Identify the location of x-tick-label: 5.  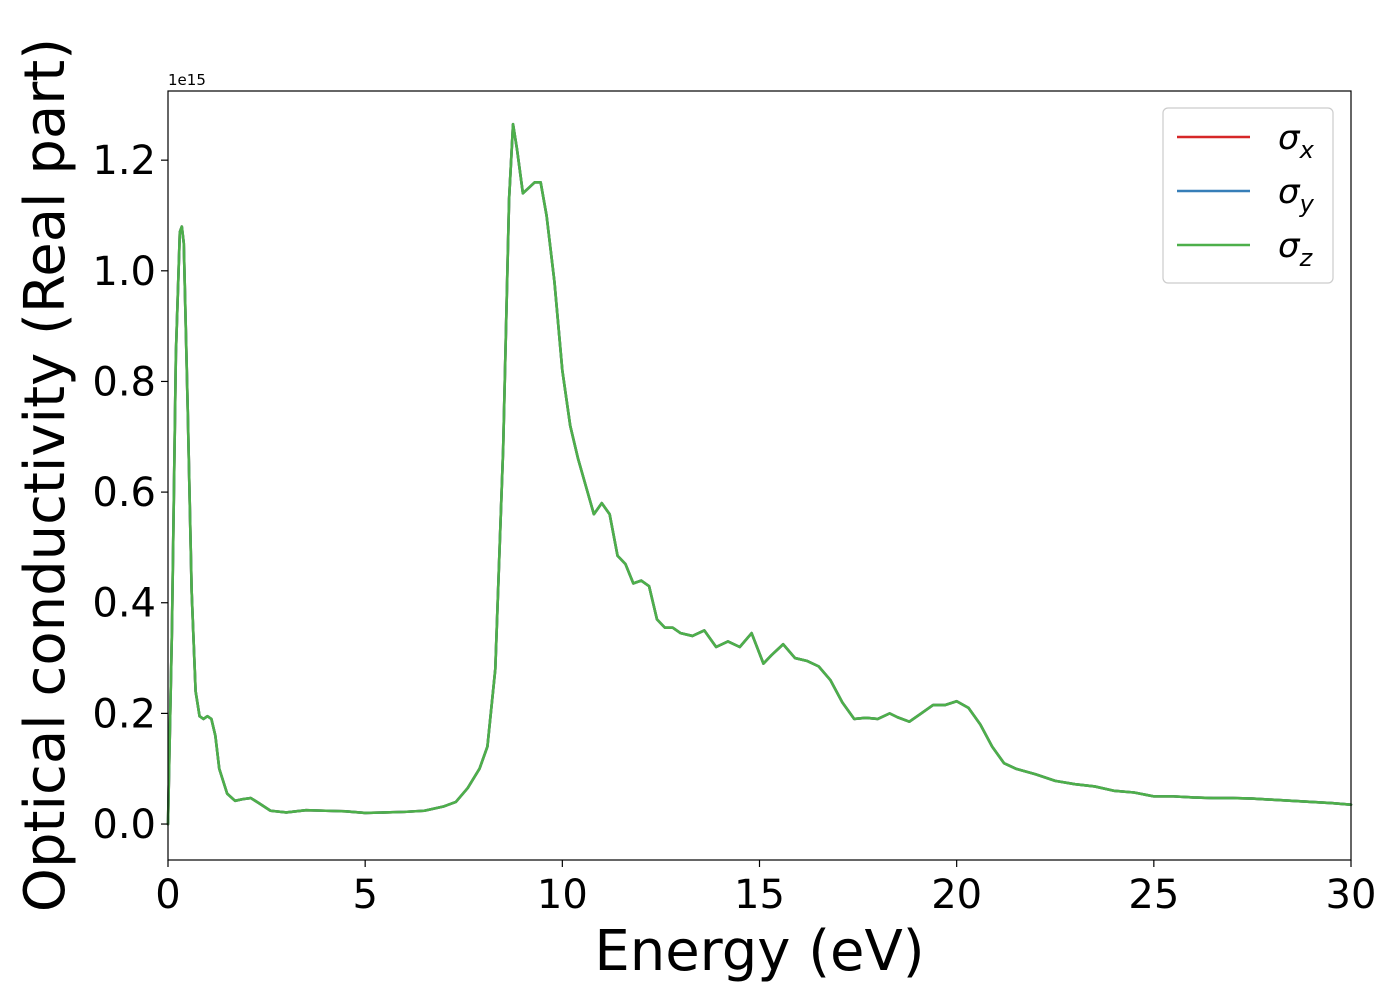
(364, 895).